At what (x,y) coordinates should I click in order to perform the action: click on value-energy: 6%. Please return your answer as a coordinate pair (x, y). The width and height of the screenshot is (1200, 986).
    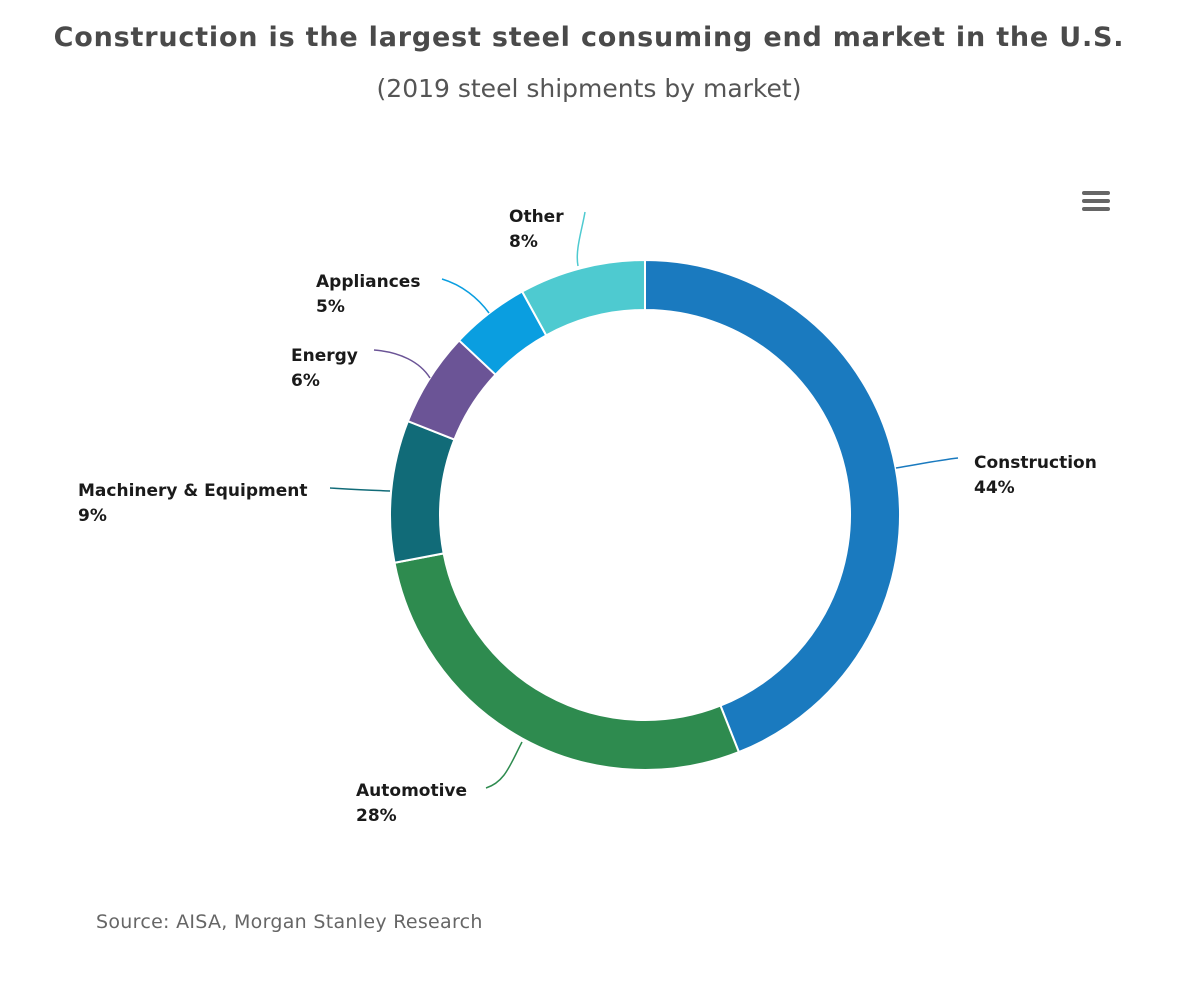
    Looking at the image, I should click on (305, 381).